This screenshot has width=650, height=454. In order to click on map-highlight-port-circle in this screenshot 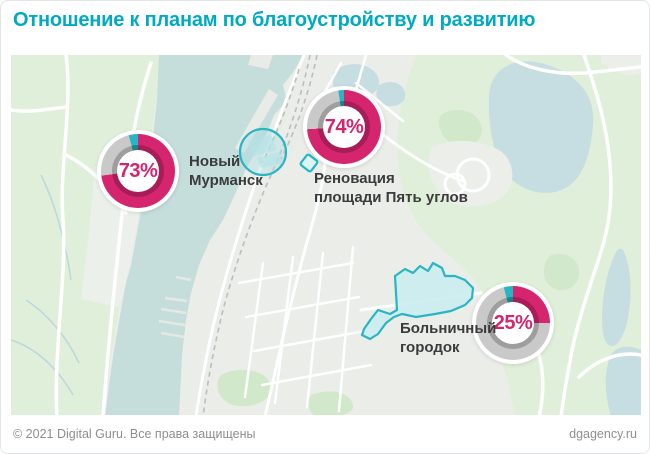, I will do `click(263, 152)`.